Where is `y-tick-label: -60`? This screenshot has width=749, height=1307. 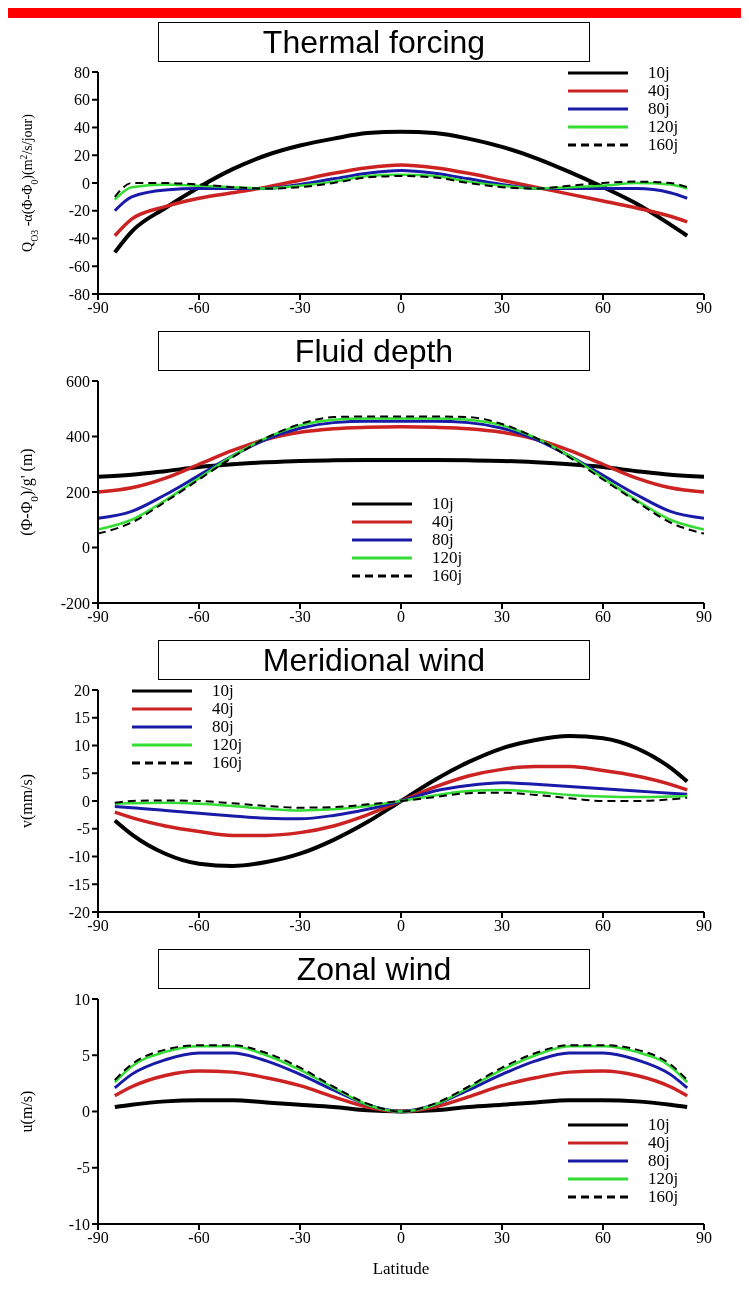
y-tick-label: -60 is located at coordinates (79, 266).